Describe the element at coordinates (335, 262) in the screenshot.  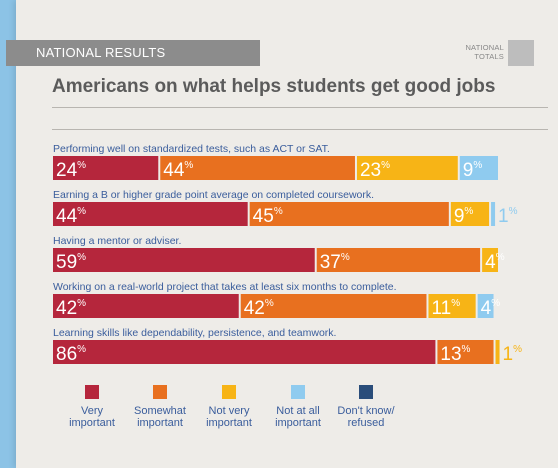
I see `value-label: 37%` at that location.